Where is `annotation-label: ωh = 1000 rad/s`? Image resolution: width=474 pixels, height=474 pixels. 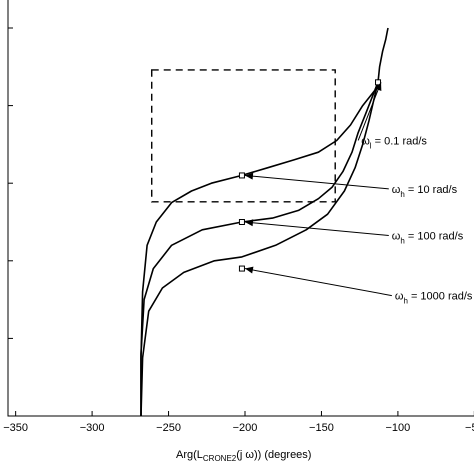 annotation-label: ωh = 1000 rad/s is located at coordinates (434, 298).